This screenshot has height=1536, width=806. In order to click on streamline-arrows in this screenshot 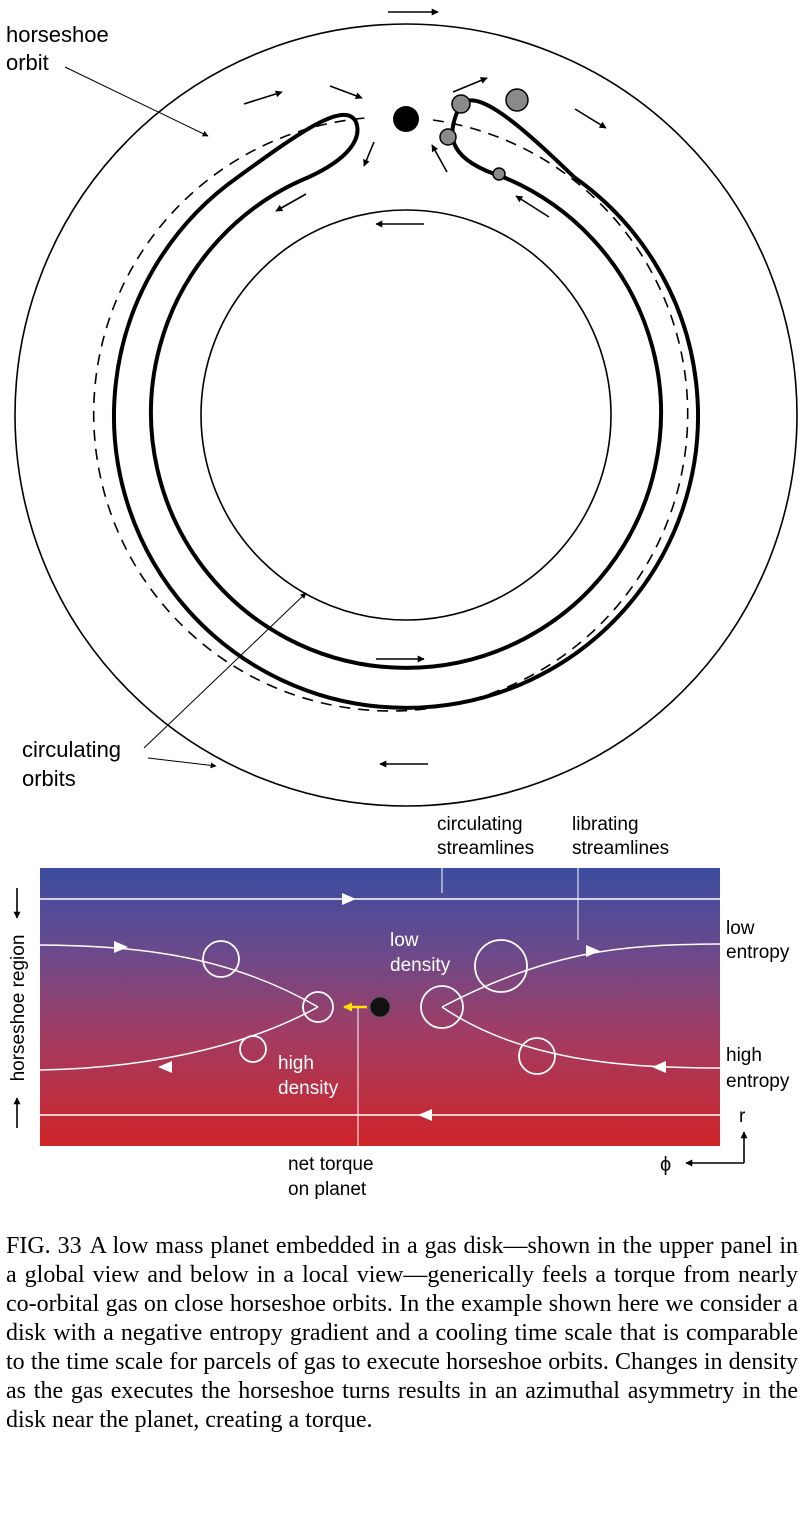, I will do `click(390, 1007)`.